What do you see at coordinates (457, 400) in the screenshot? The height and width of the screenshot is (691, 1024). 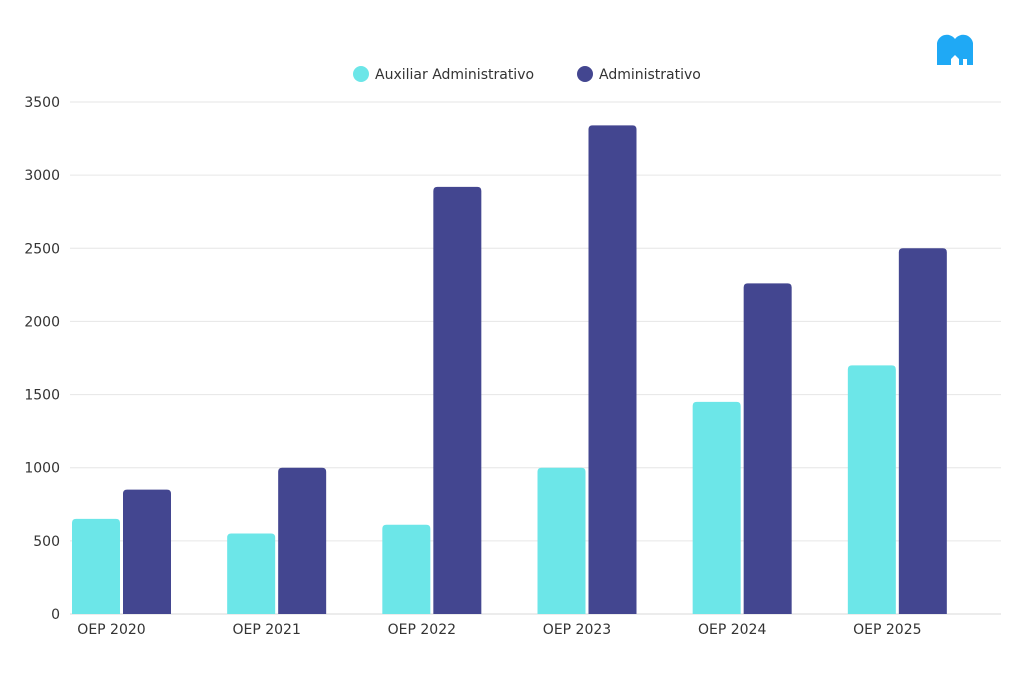 I see `bar-administrativo-oep-2022` at bounding box center [457, 400].